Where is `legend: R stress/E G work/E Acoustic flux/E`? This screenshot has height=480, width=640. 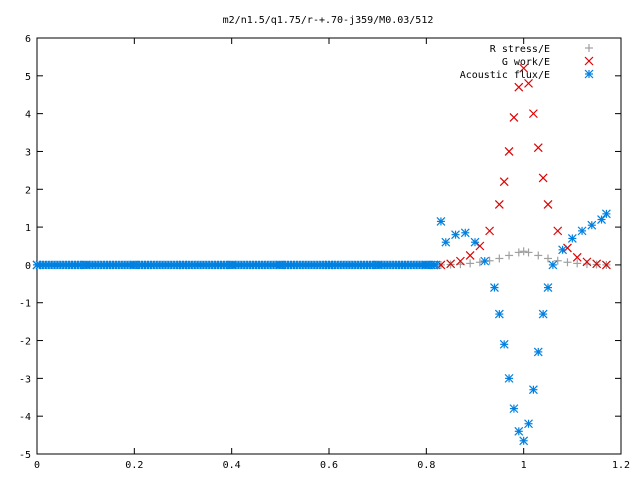 legend: R stress/E G work/E Acoustic flux/E is located at coordinates (527, 62).